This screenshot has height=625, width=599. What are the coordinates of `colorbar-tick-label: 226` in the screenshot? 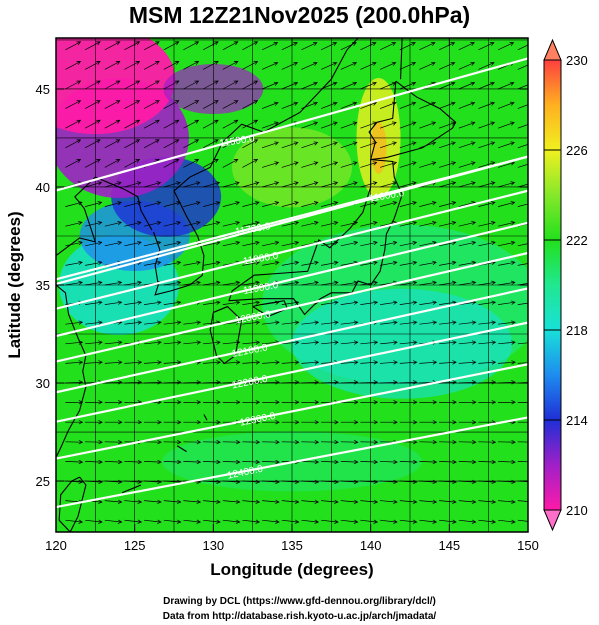 It's located at (577, 150).